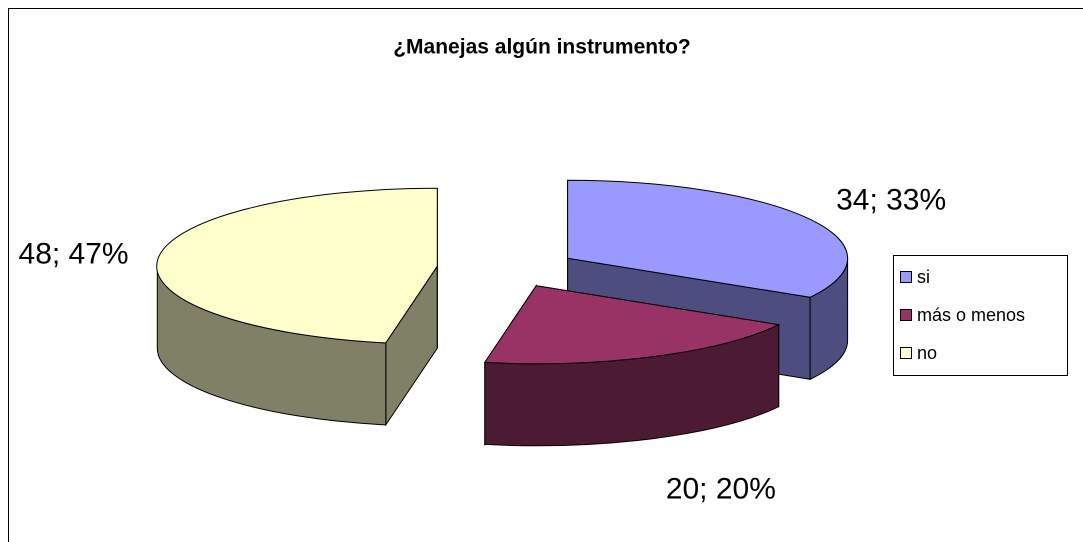 The height and width of the screenshot is (542, 1083). I want to click on data-label: 34; 33%, so click(891, 200).